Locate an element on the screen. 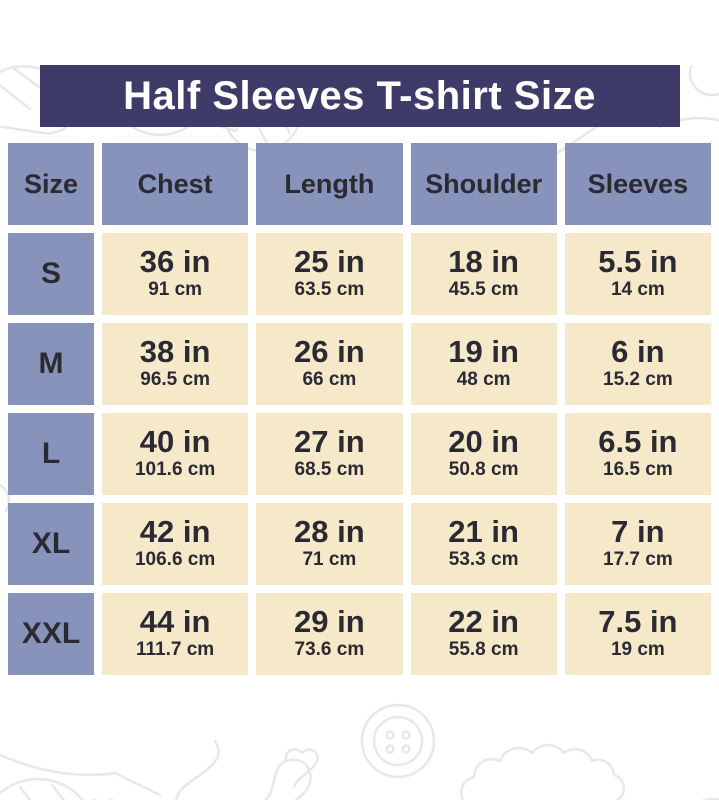 Image resolution: width=719 pixels, height=800 pixels. value-cell-xxl-shoulder: 22 in 55.8 cm is located at coordinates (483, 634).